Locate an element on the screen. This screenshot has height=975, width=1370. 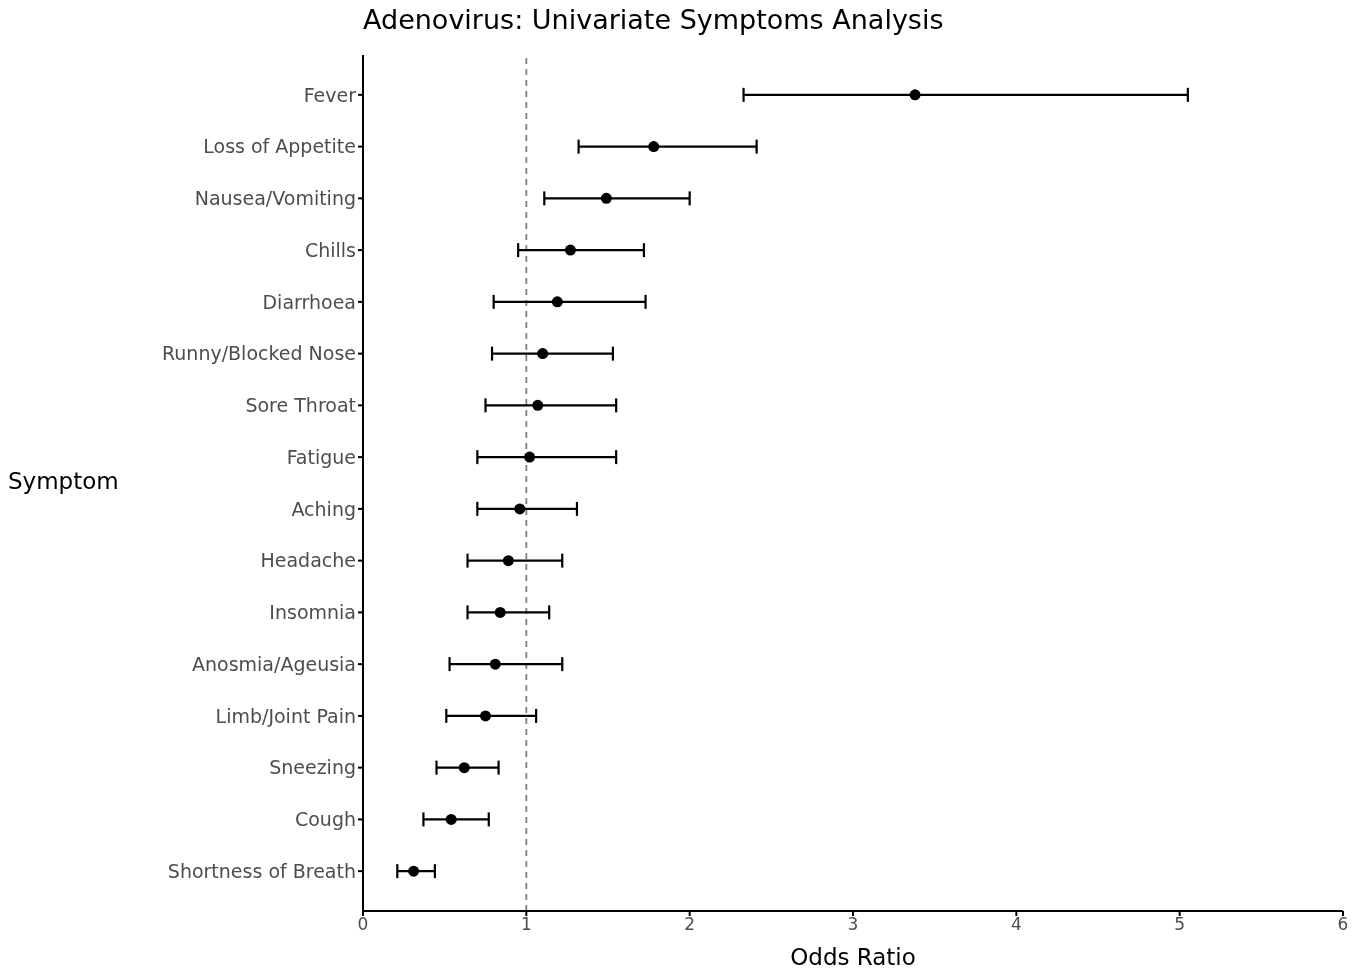
y-tick-label: Diarrhoea is located at coordinates (309, 301).